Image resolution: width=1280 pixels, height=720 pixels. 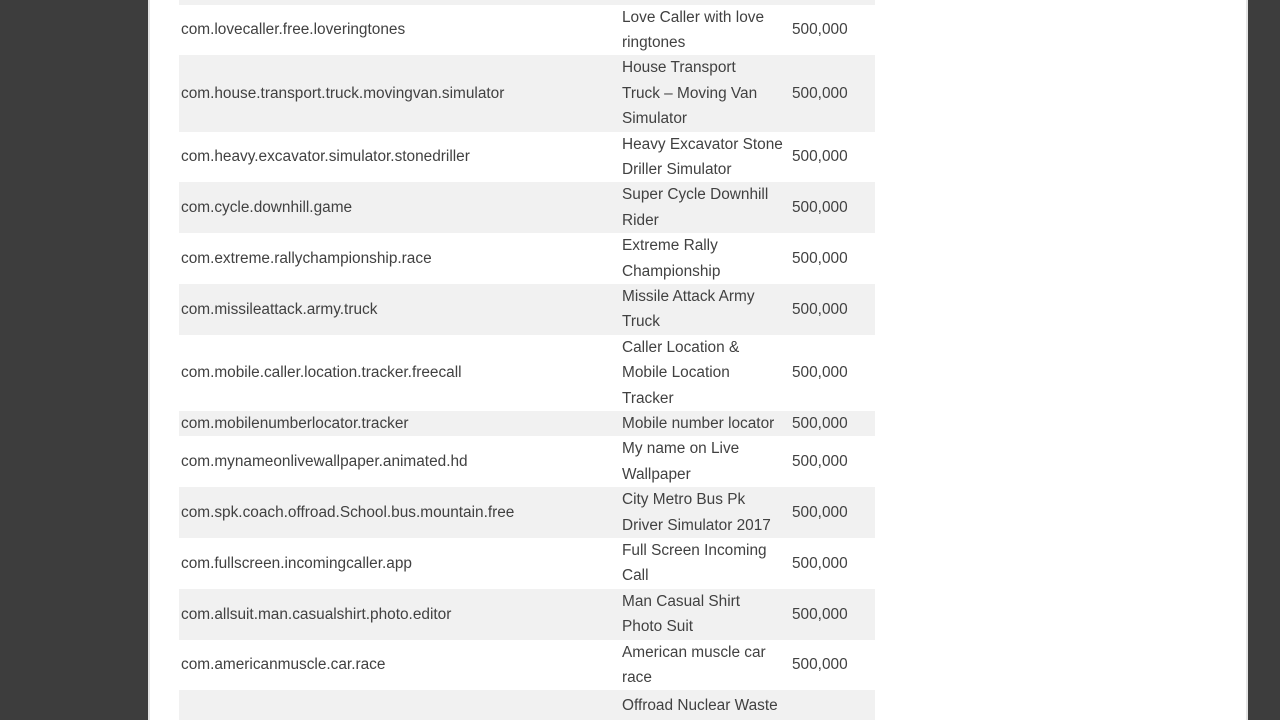 What do you see at coordinates (688, 309) in the screenshot?
I see `app-title: Missile Attack Army Truck` at bounding box center [688, 309].